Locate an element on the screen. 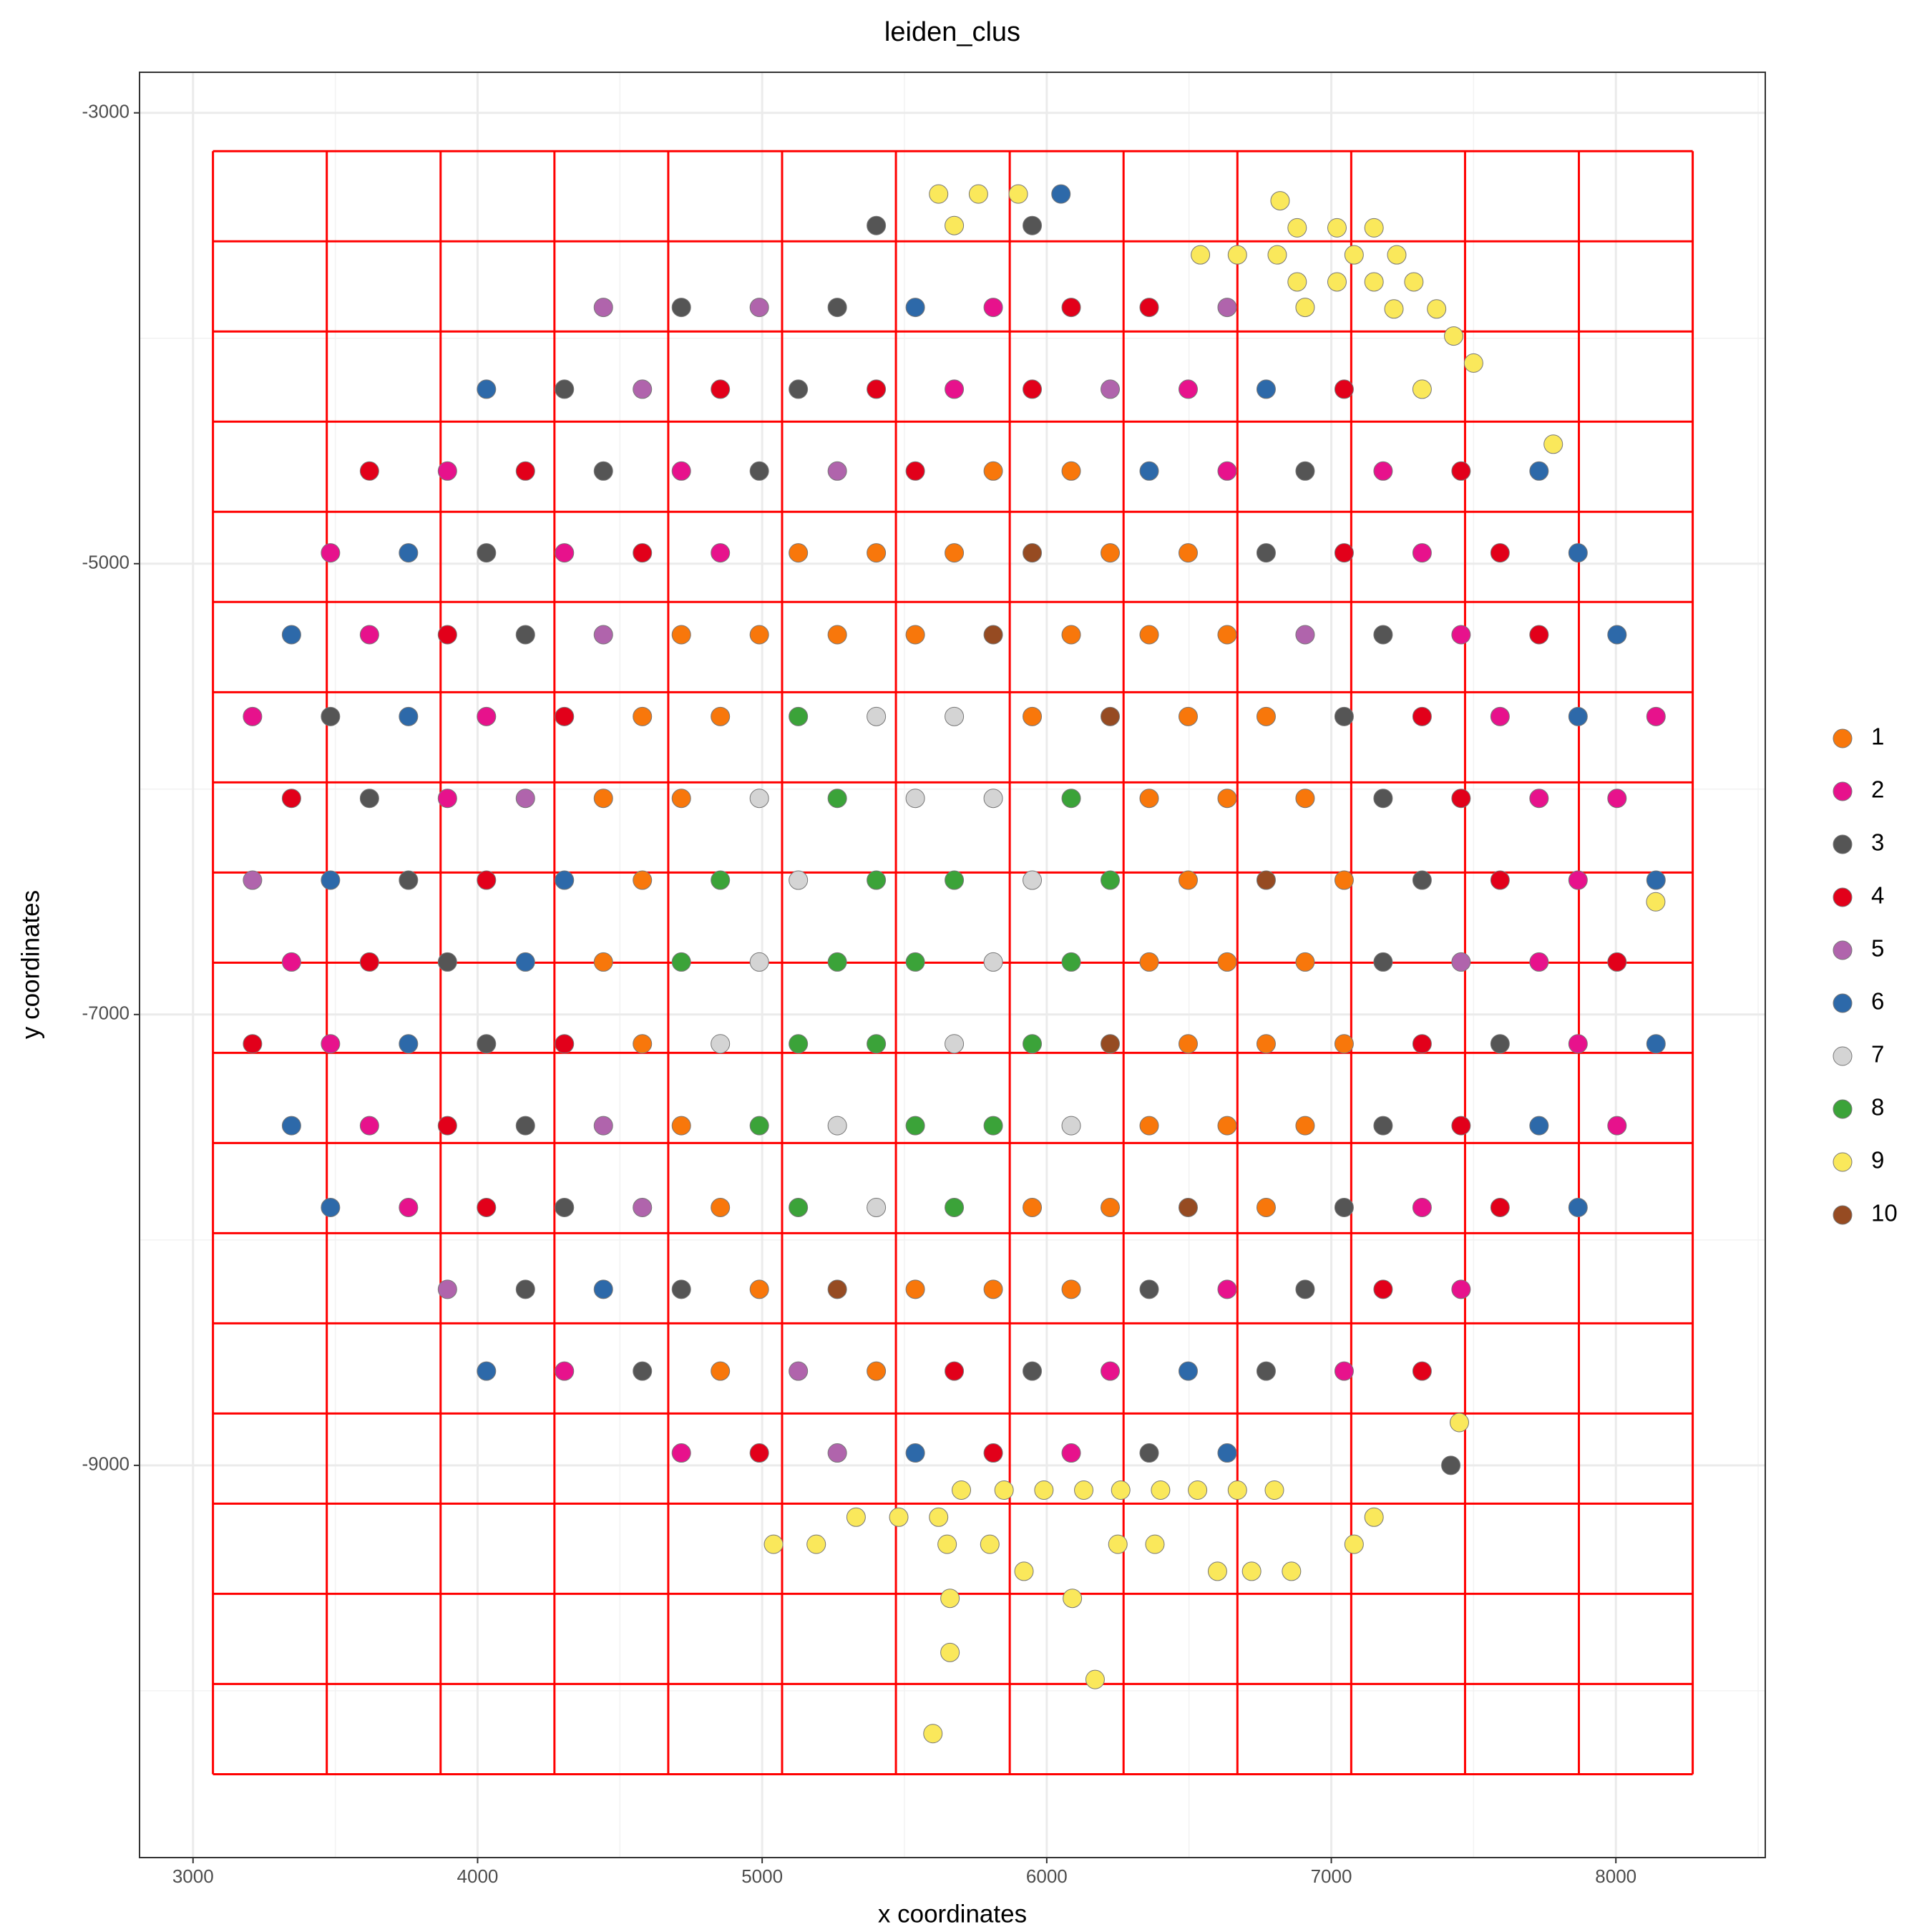  legend-label: 2 is located at coordinates (1877, 789).